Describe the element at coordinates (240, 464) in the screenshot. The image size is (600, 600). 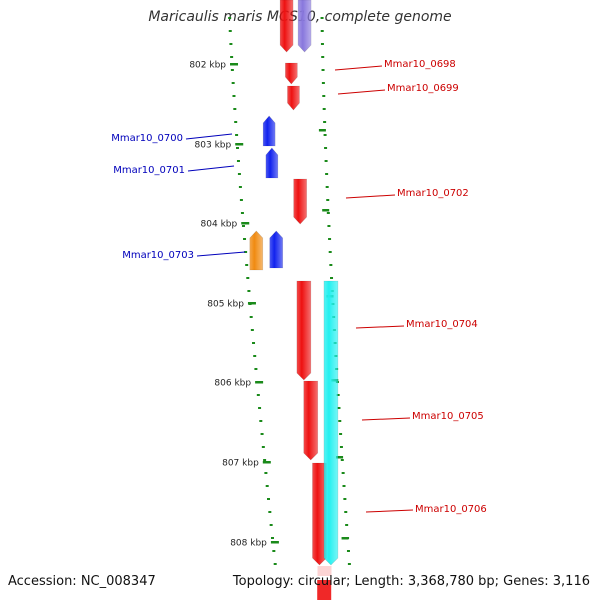
I see `scale-label-807: 807 kbp` at that location.